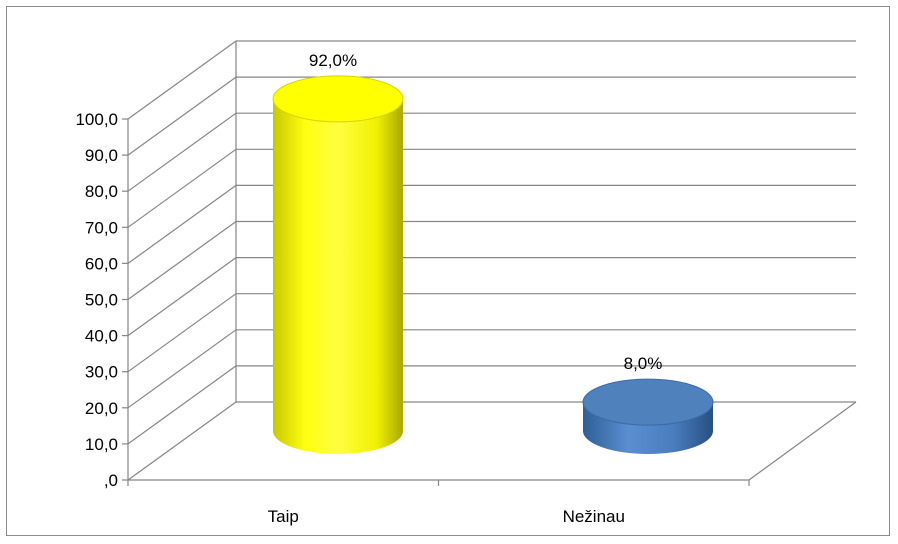 The width and height of the screenshot is (898, 544). I want to click on floor-right-edge, so click(802, 441).